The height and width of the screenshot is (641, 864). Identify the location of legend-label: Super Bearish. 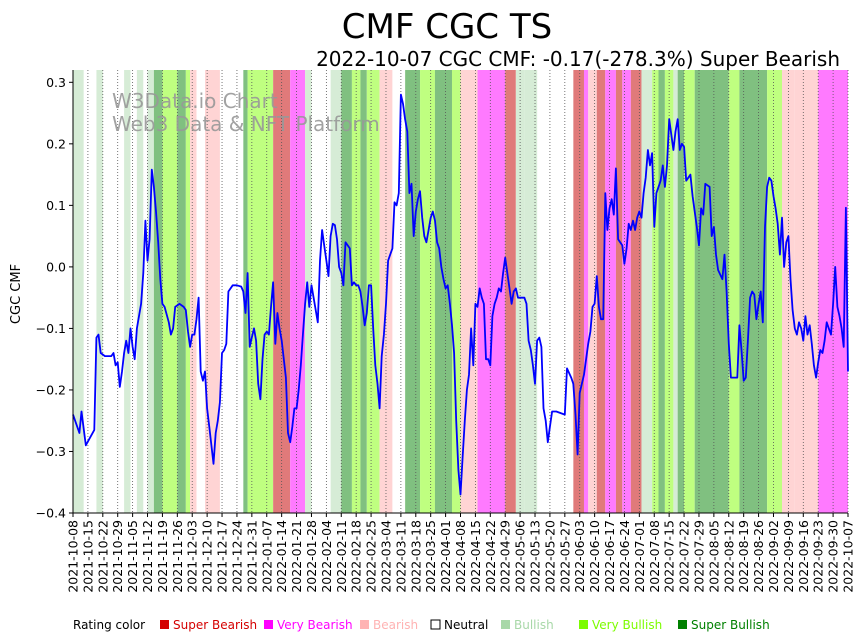
(215, 625).